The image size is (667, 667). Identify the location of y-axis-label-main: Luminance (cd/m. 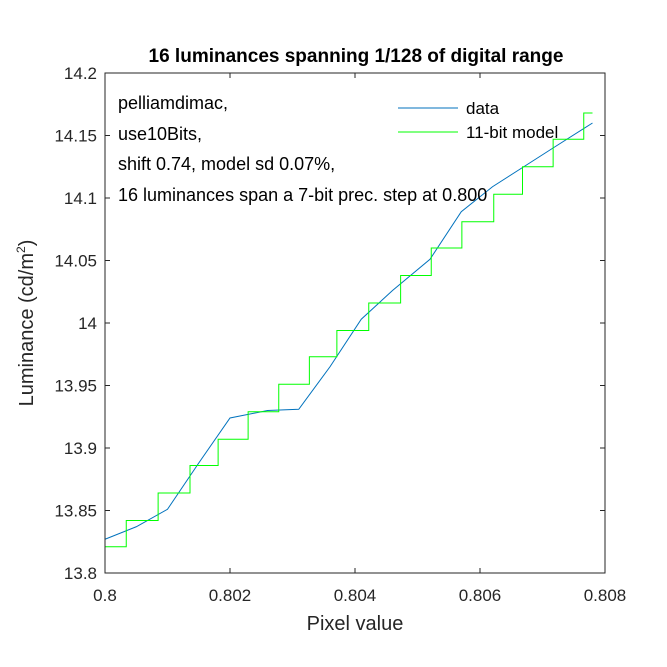
(27, 329).